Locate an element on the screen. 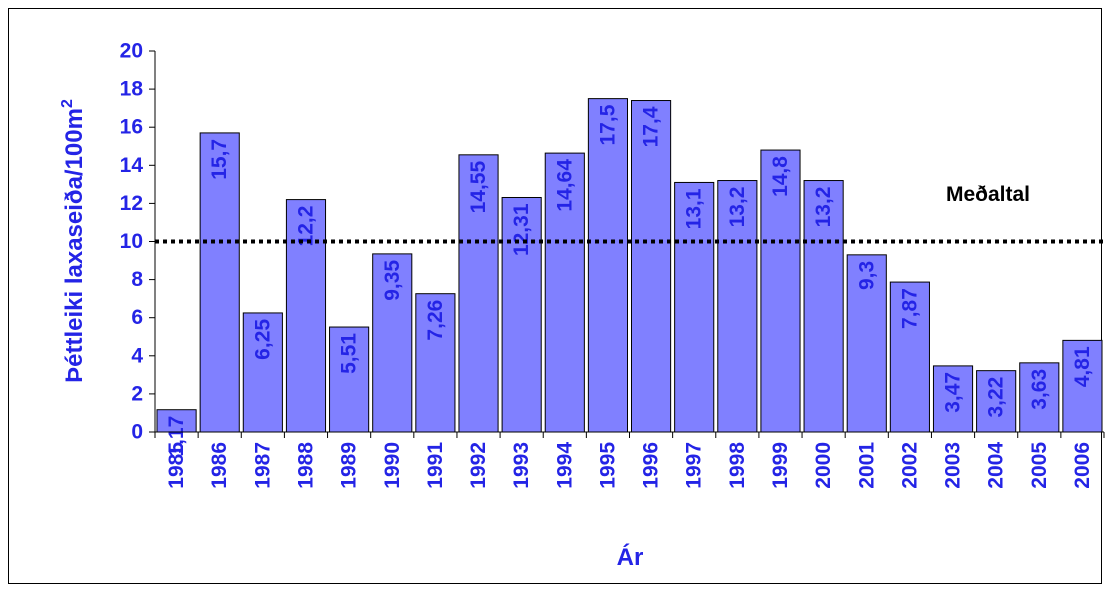 This screenshot has width=1110, height=592. x-tick-label-1991: 1991 is located at coordinates (435, 465).